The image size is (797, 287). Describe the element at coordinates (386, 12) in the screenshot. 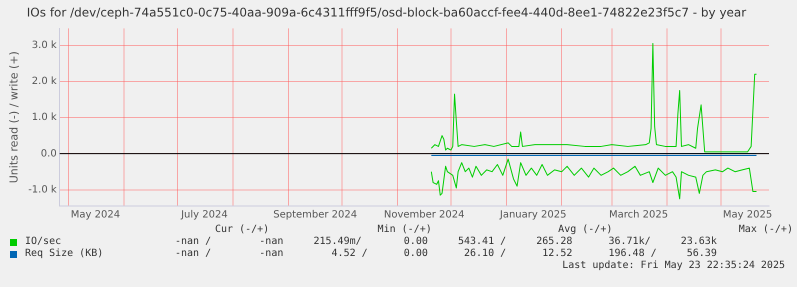

I see `chart-title: IOs for /dev/ceph-74a551c0-0c75-40aa-909a-6c4311fff9f5/osd-block-ba60accf-fee4-440d-8ee1-74822e23f5c7 - by year` at that location.